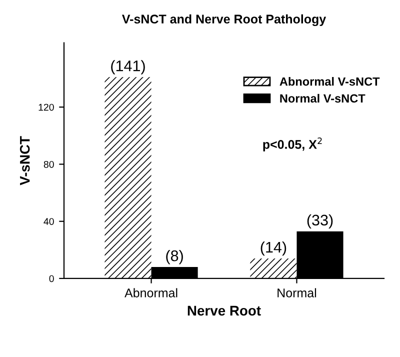  I want to click on data-label: (33), so click(320, 221).